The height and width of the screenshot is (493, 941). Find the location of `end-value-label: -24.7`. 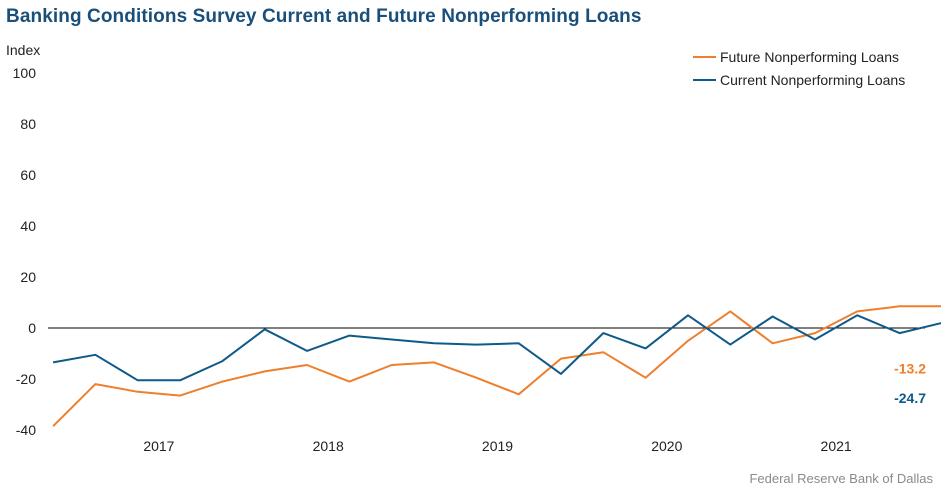

end-value-label: -24.7 is located at coordinates (910, 398).